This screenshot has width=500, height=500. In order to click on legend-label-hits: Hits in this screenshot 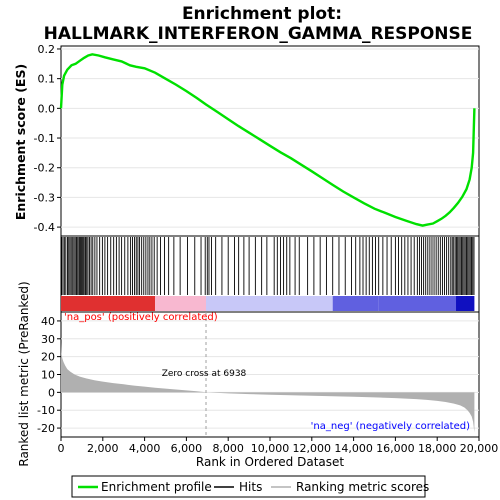, I will do `click(250, 487)`.